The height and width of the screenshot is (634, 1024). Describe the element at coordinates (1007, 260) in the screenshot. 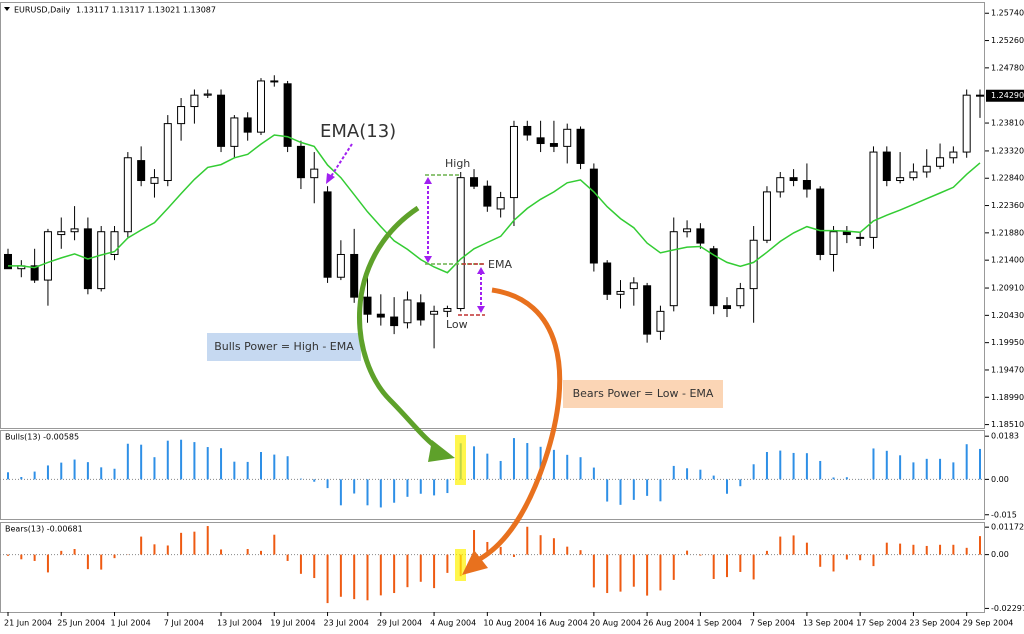

I see `y-tick-label: 1.21400` at that location.